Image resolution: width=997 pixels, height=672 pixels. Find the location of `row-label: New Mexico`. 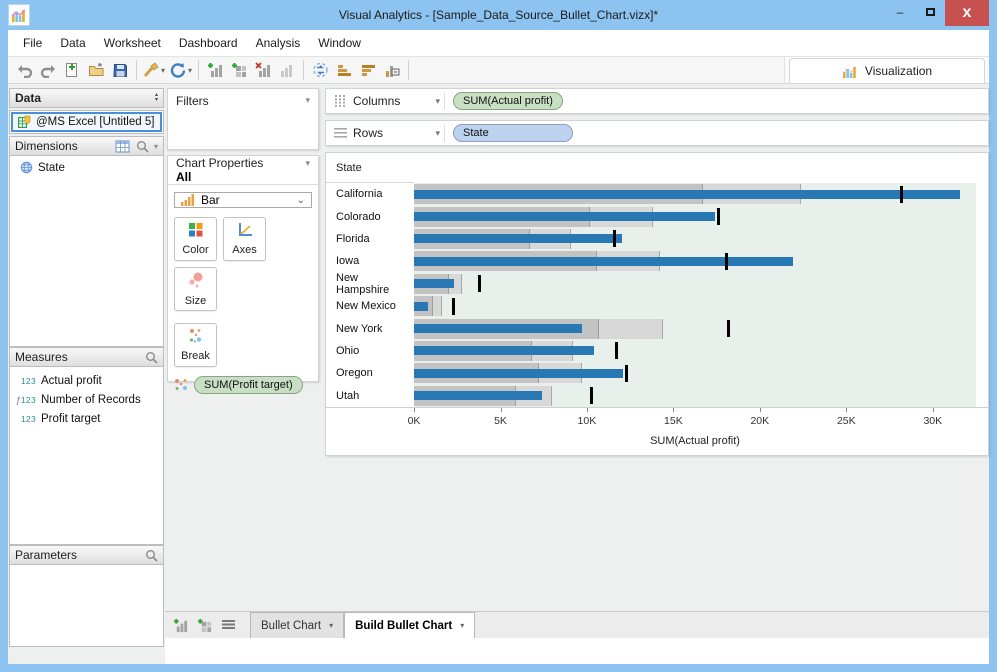

row-label: New Mexico is located at coordinates (370, 306).